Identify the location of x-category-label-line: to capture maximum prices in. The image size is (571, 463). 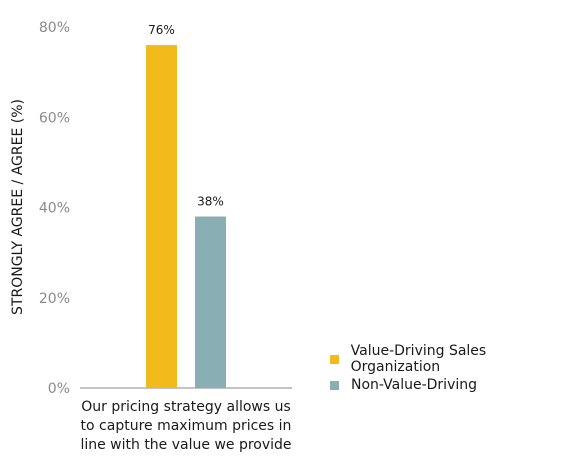
(186, 426).